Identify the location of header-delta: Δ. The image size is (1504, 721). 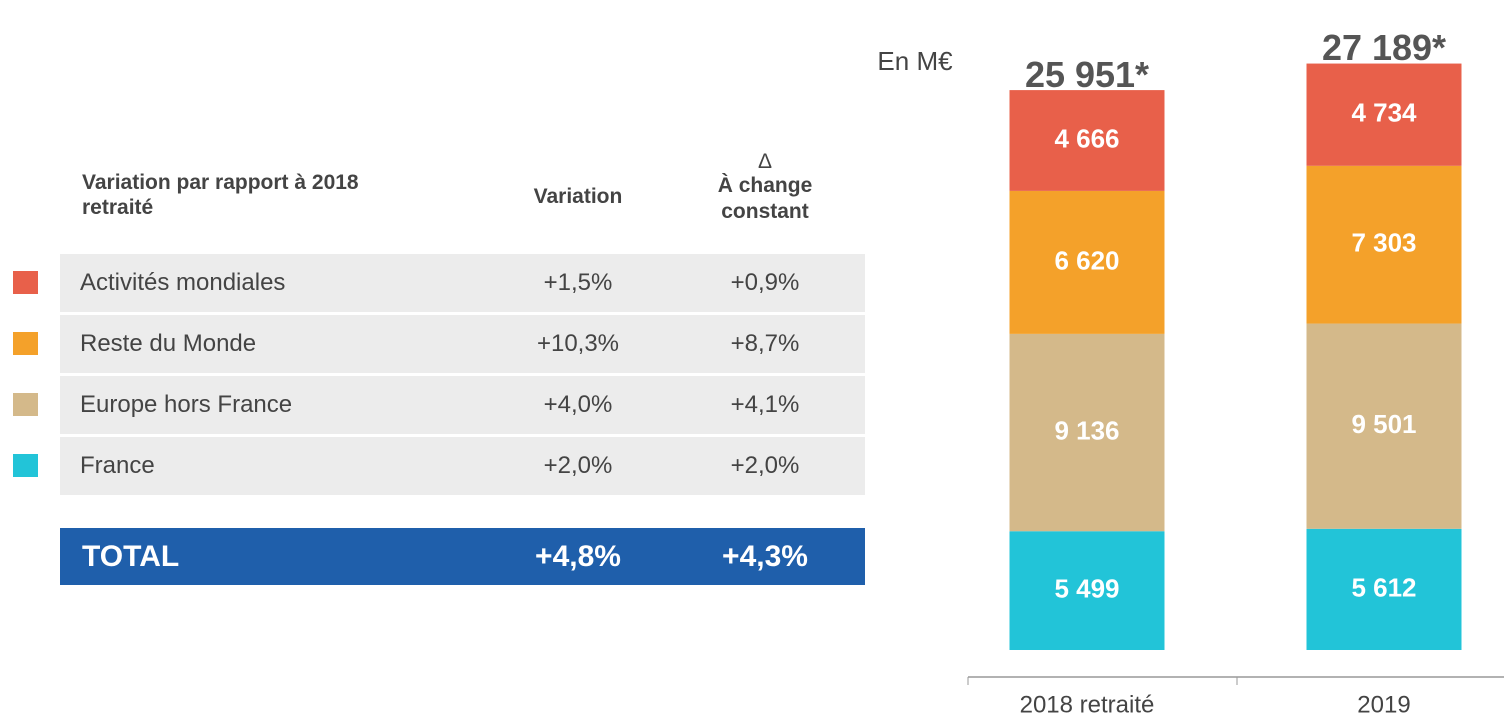
(765, 161).